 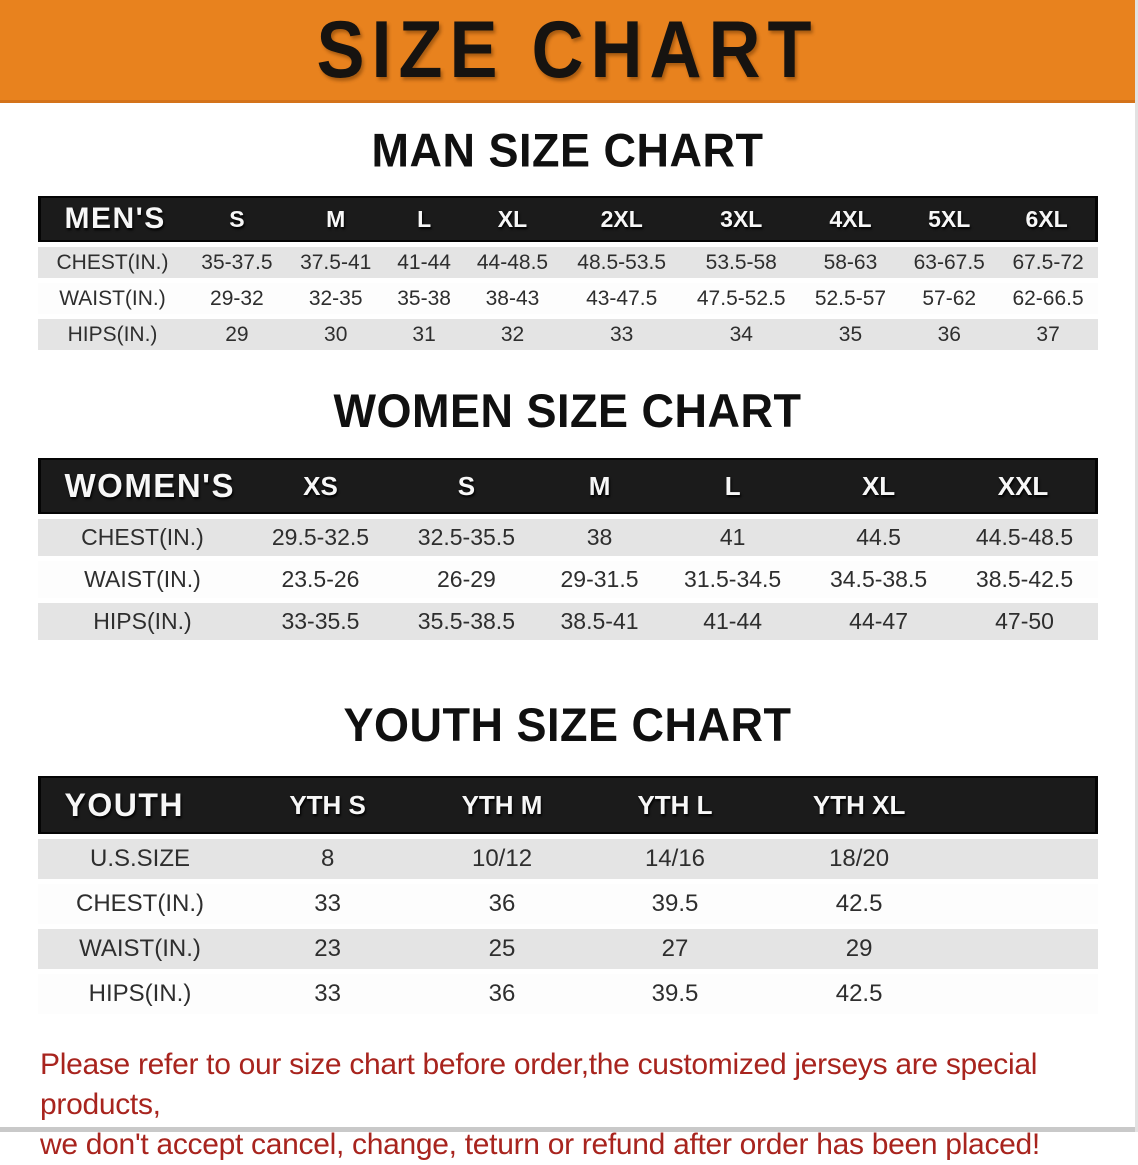 What do you see at coordinates (512, 262) in the screenshot?
I see `size-value-cell: 44-48.5` at bounding box center [512, 262].